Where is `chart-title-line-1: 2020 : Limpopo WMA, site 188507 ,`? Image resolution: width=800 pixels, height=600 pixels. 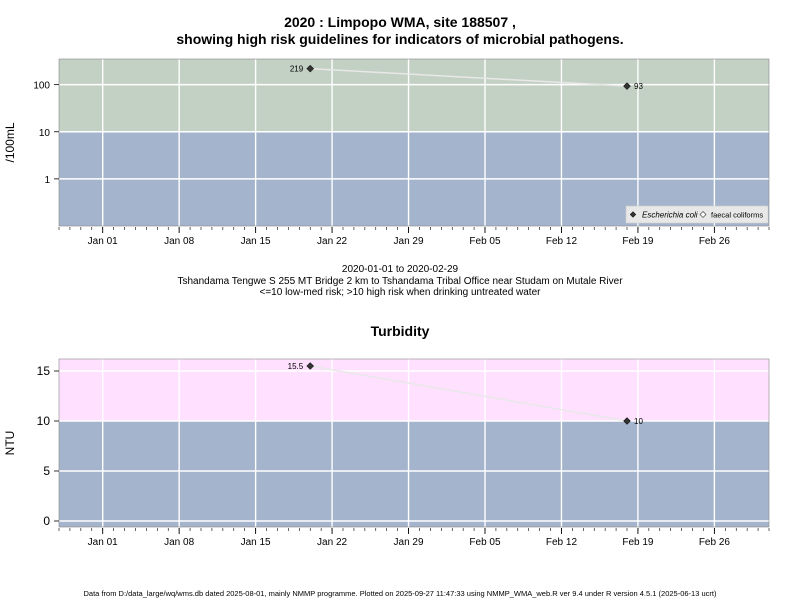 chart-title-line-1: 2020 : Limpopo WMA, site 188507 , is located at coordinates (400, 22).